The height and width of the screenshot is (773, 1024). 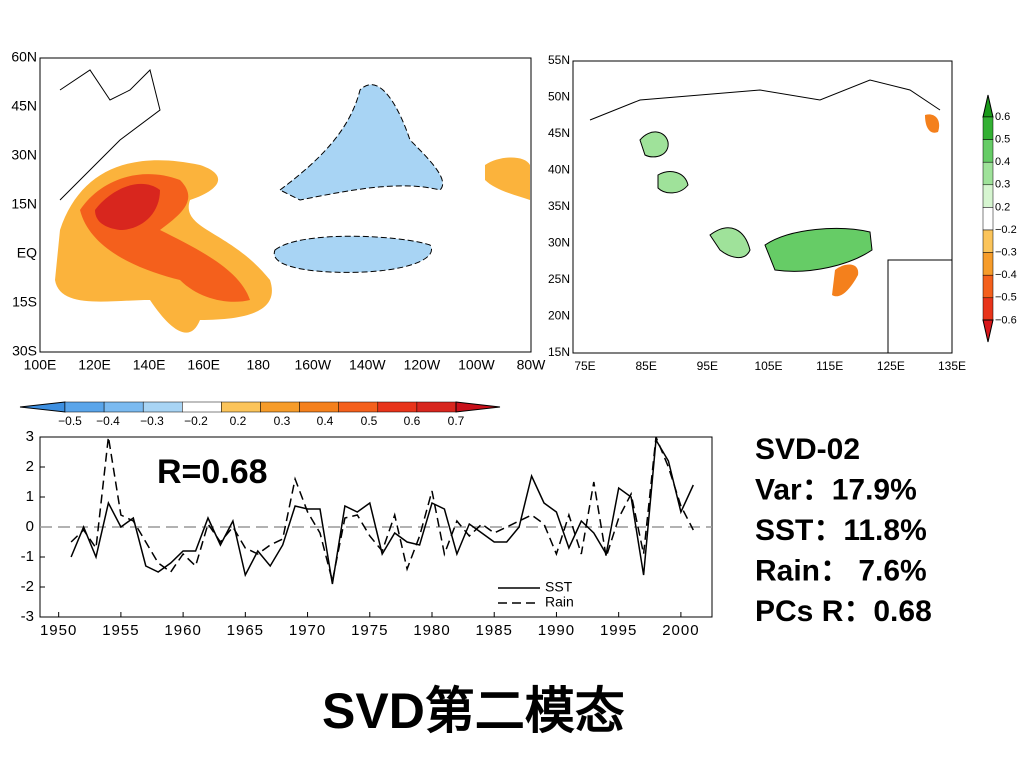 What do you see at coordinates (559, 602) in the screenshot?
I see `legend-label: Rain` at bounding box center [559, 602].